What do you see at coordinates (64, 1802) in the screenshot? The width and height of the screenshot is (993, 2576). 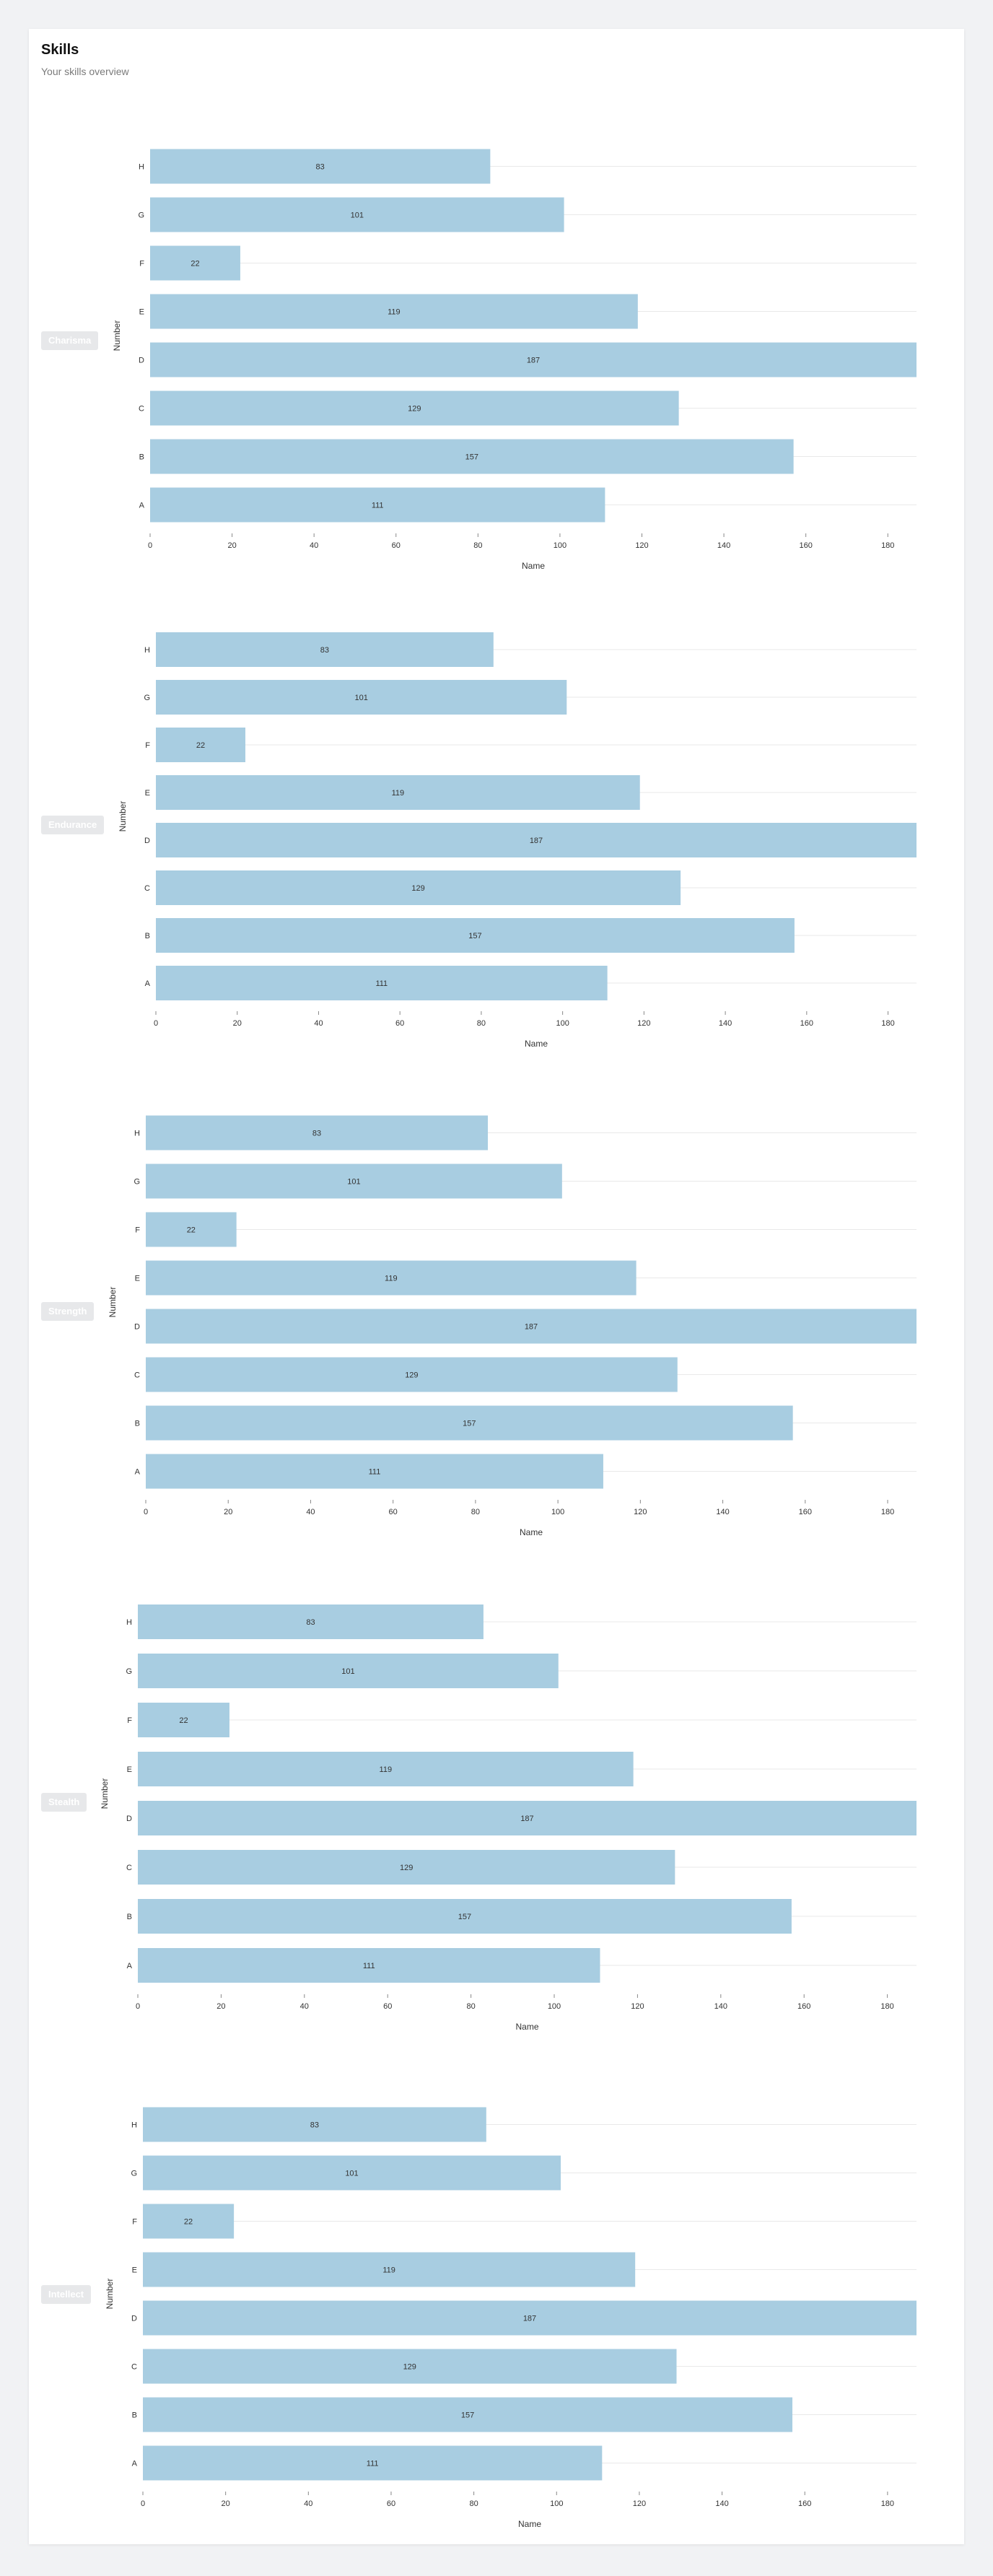 I see `skill-badge-stealth: Stealth` at bounding box center [64, 1802].